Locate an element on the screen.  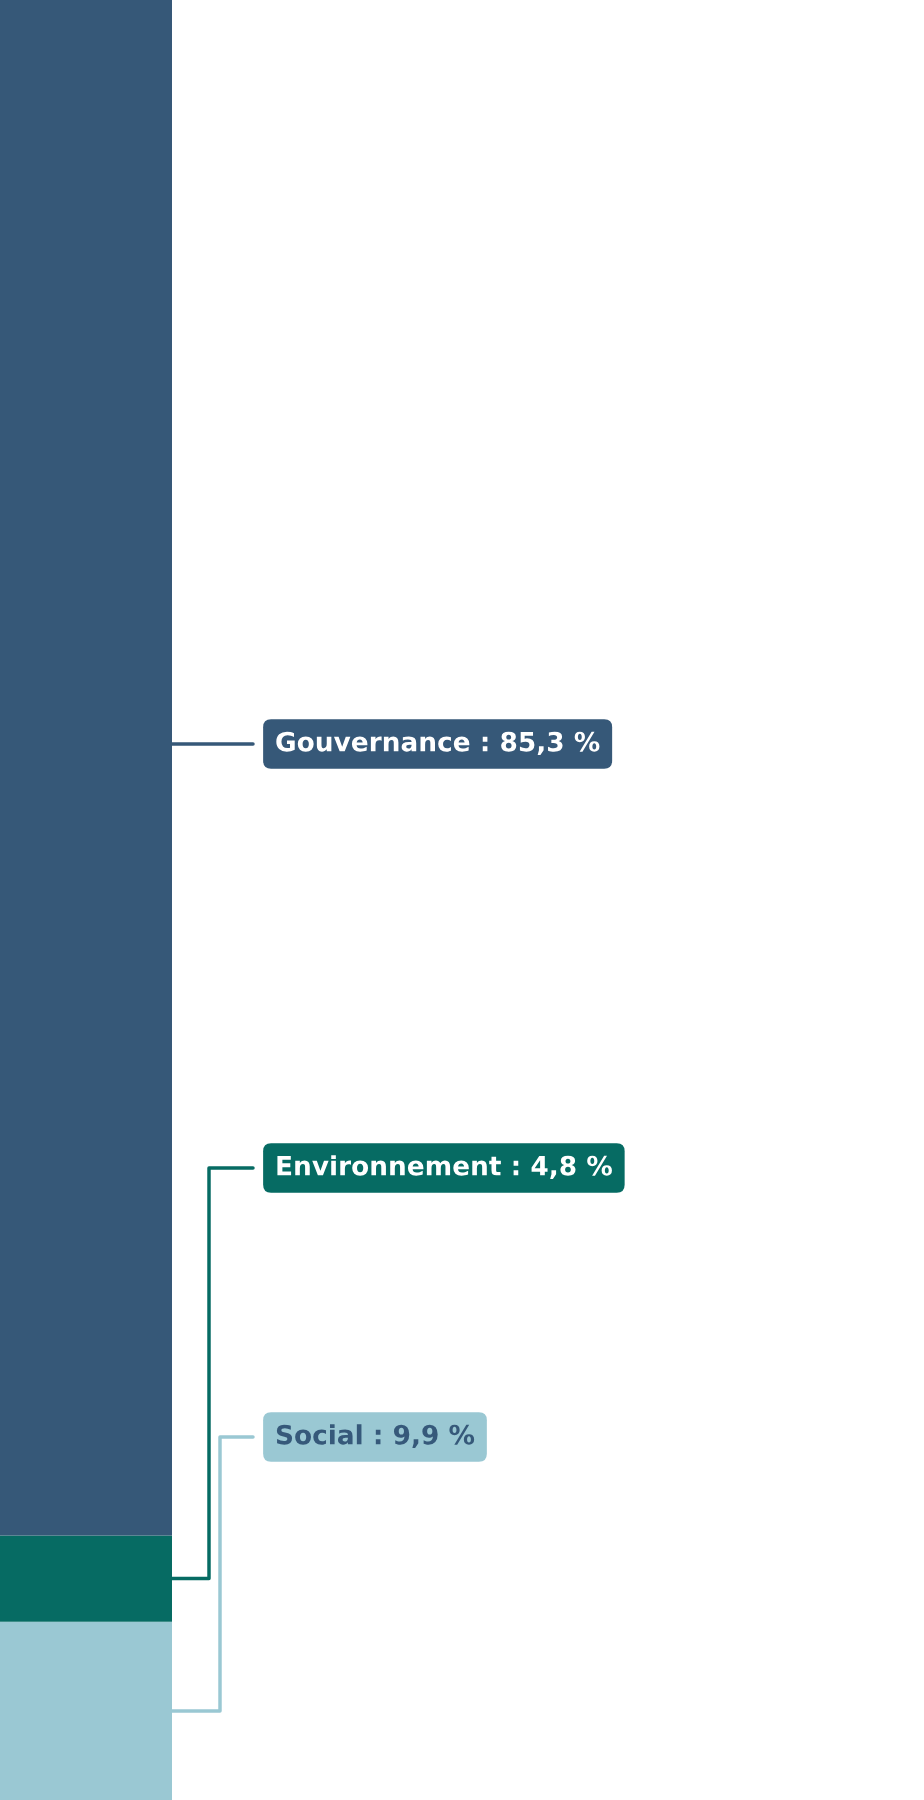
data-label: Environnement : 4,8 % is located at coordinates (444, 1167).